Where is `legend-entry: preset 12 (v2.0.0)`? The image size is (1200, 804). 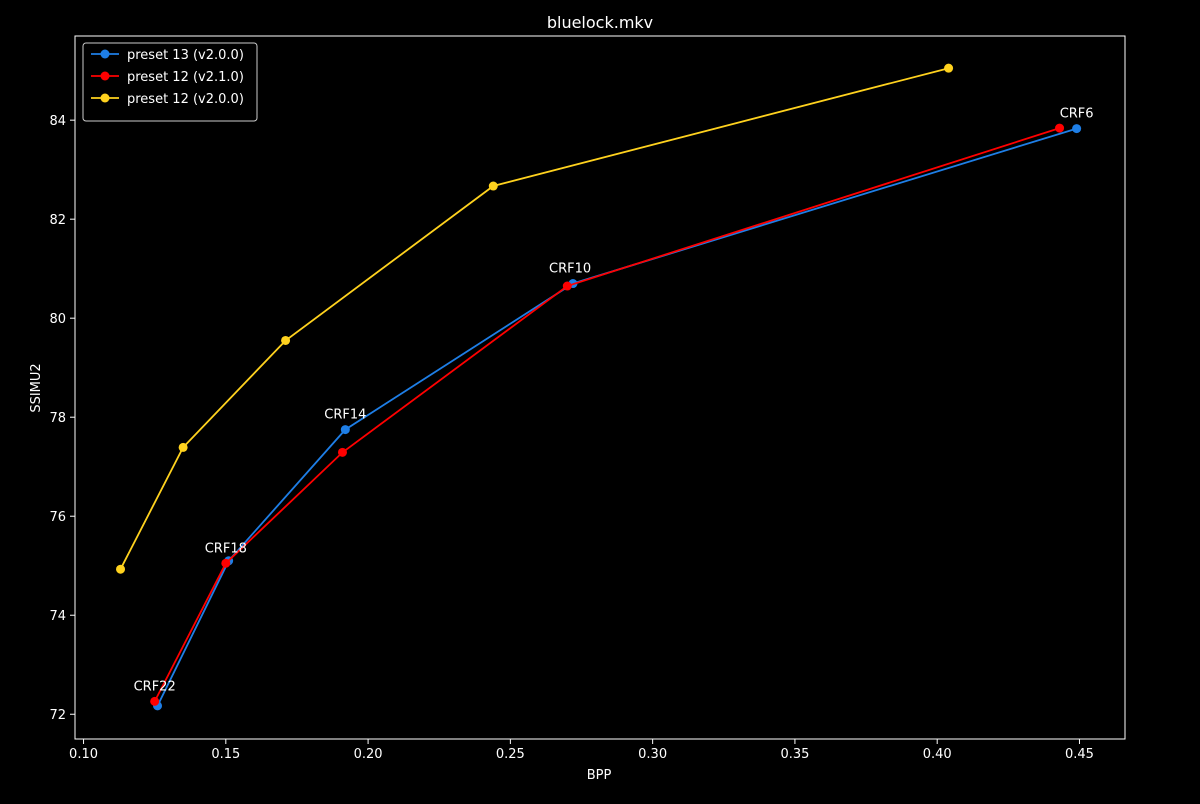 legend-entry: preset 12 (v2.0.0) is located at coordinates (185, 99).